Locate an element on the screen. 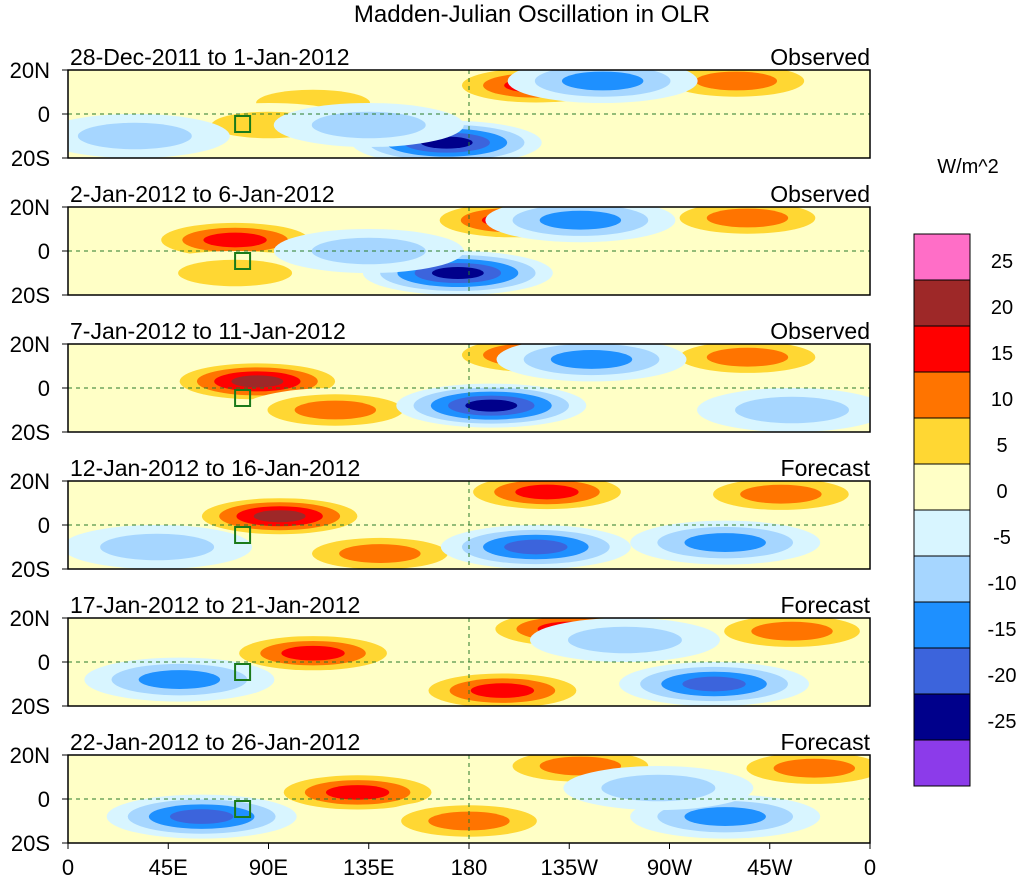  panel-2: 20N 0 20S 2-Jan-2012 to 6-Jan-2012 Observed is located at coordinates (440, 244).